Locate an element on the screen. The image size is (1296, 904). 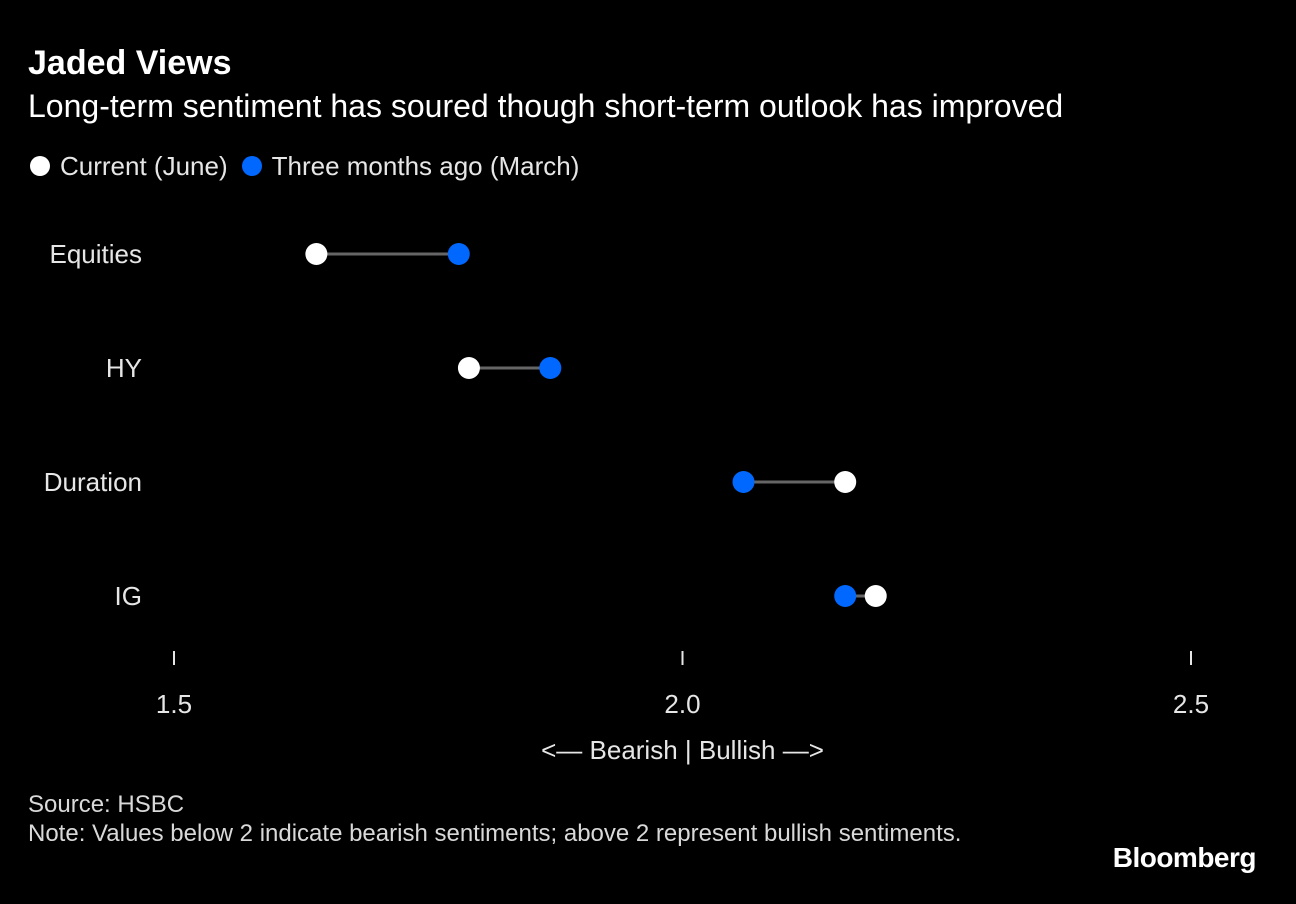
legend-item-previous: Three months ago (March) is located at coordinates (410, 166).